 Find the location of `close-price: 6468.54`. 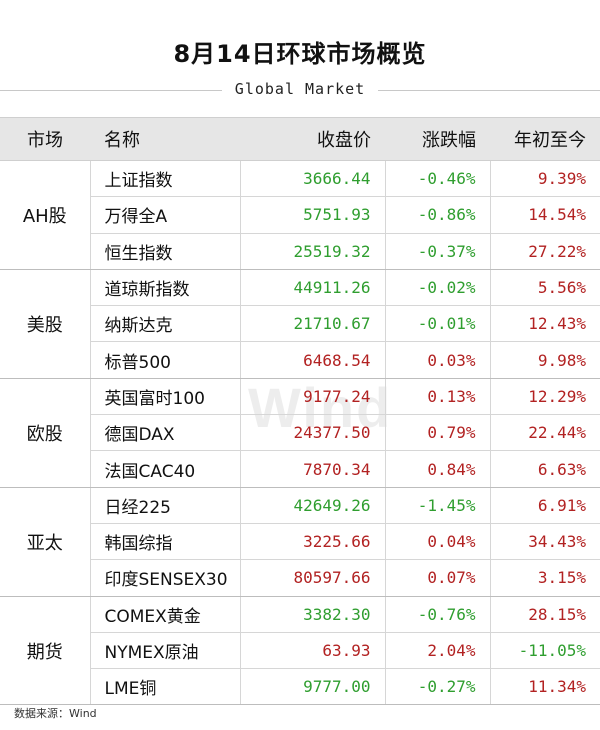

close-price: 6468.54 is located at coordinates (313, 360).